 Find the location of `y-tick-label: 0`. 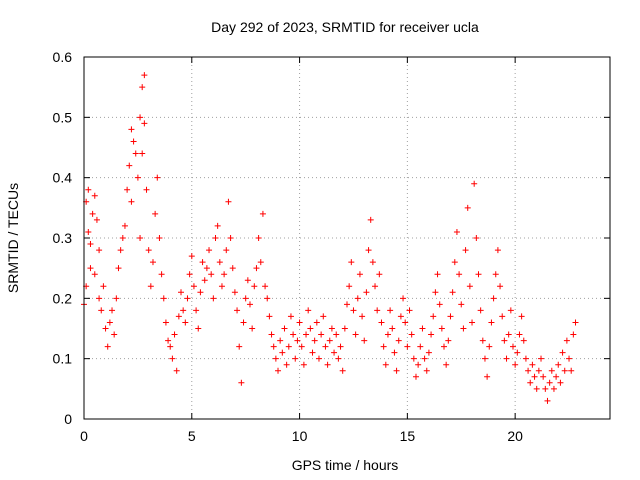

y-tick-label: 0 is located at coordinates (68, 419).